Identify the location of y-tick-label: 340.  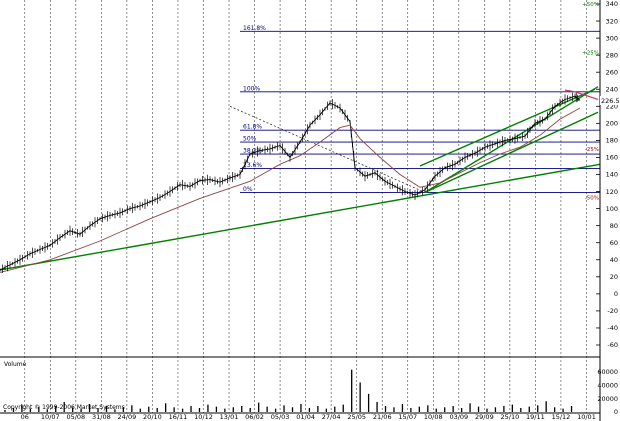
(612, 4).